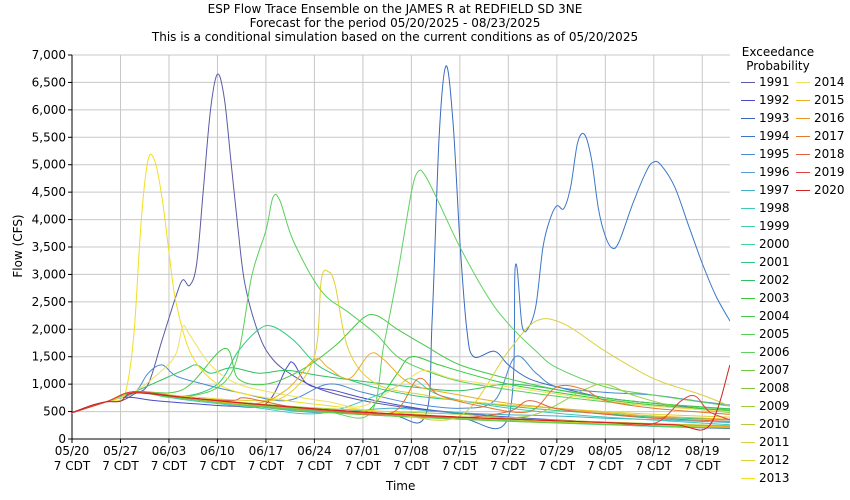  What do you see at coordinates (49, 137) in the screenshot?
I see `y-tick-label: 5,500` at bounding box center [49, 137].